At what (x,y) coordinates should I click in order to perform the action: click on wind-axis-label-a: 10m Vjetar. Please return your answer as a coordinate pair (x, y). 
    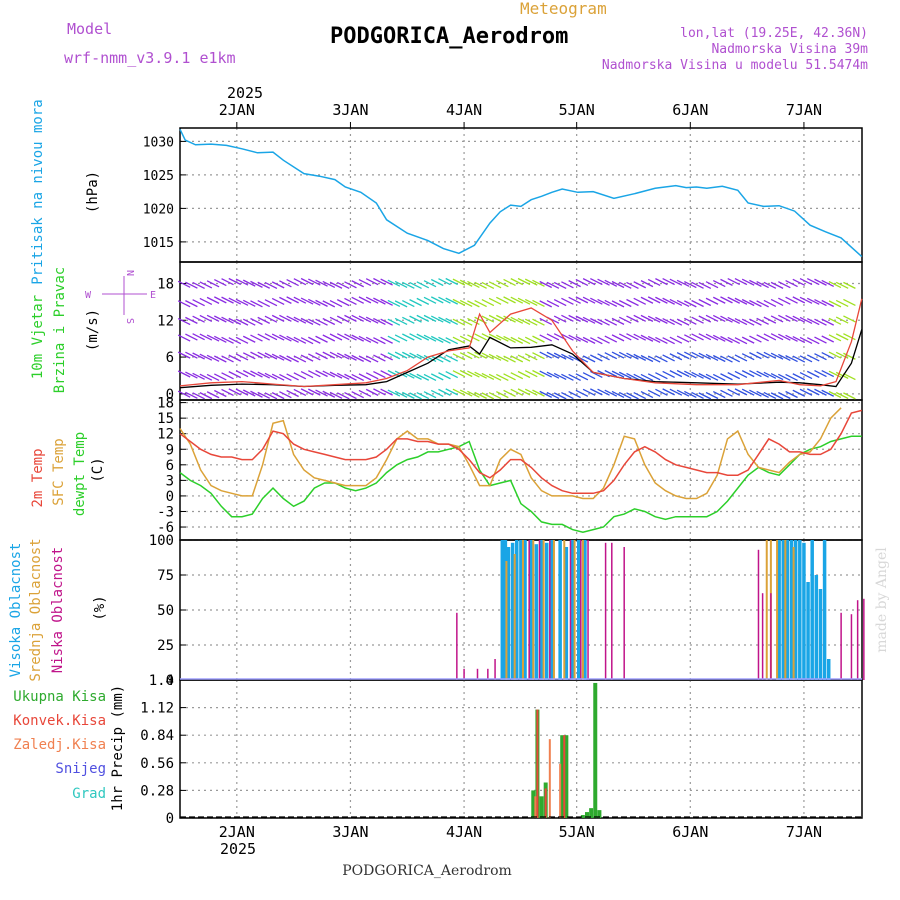
    Looking at the image, I should click on (38, 337).